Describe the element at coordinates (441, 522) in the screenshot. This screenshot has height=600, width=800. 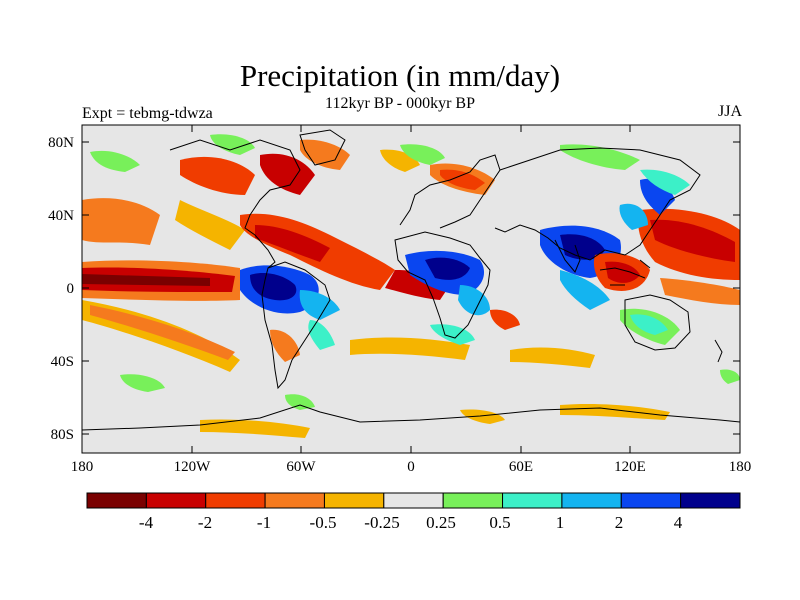
I see `colorbar-label: 0.25` at that location.